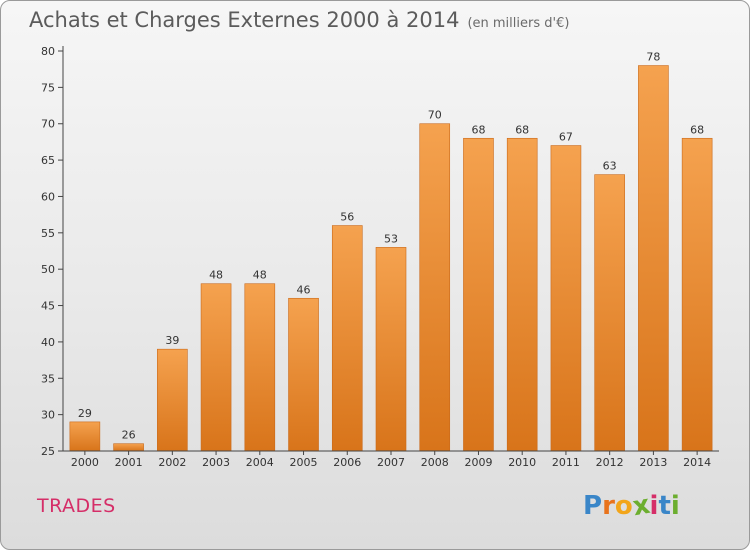 The width and height of the screenshot is (750, 550). What do you see at coordinates (347, 217) in the screenshot?
I see `value-label-2006: 56` at bounding box center [347, 217].